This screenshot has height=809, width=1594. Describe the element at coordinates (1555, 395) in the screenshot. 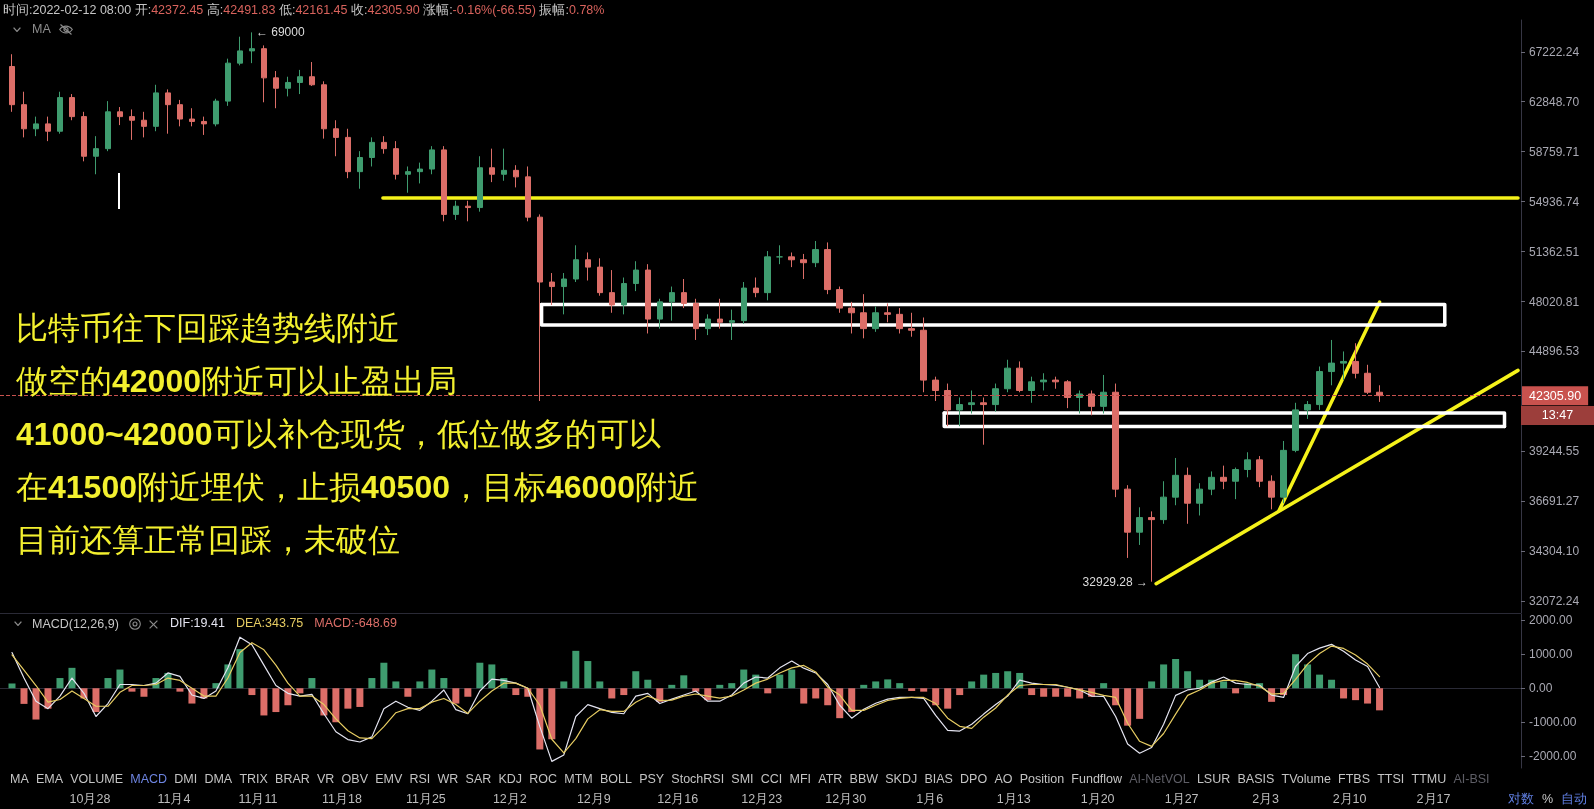

I see `ref-line-label: 42305.90` at that location.